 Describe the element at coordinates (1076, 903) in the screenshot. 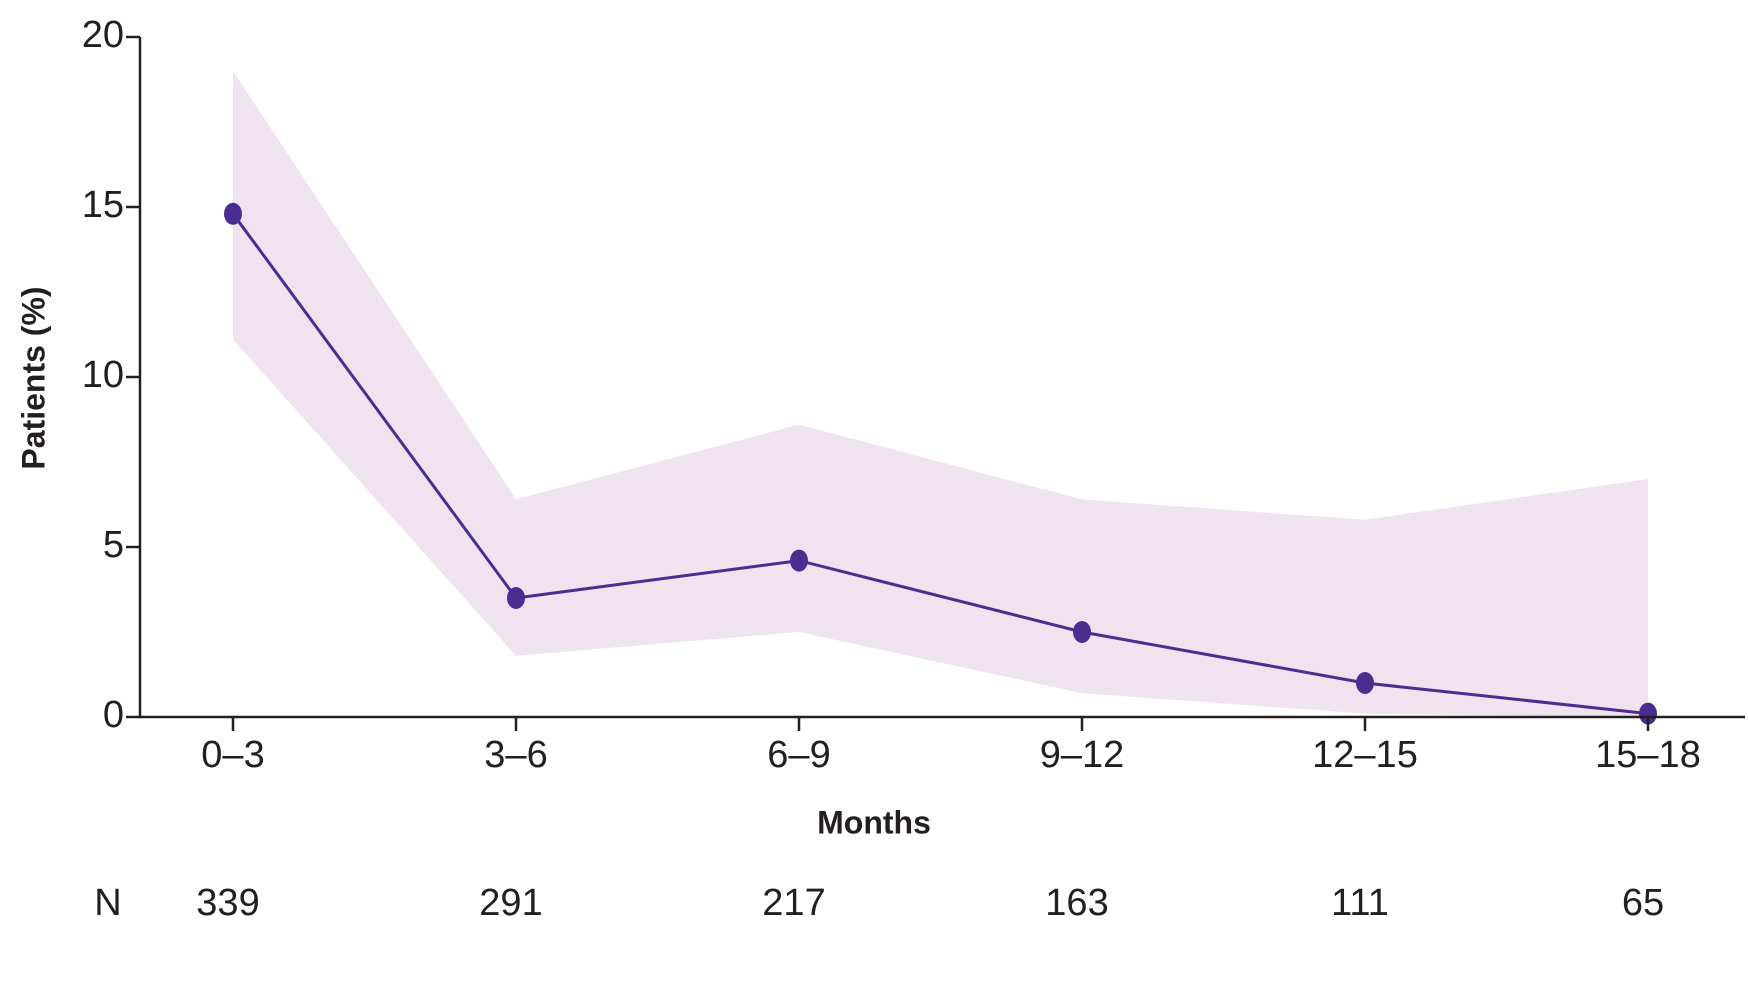

I see `n-value: 163` at that location.